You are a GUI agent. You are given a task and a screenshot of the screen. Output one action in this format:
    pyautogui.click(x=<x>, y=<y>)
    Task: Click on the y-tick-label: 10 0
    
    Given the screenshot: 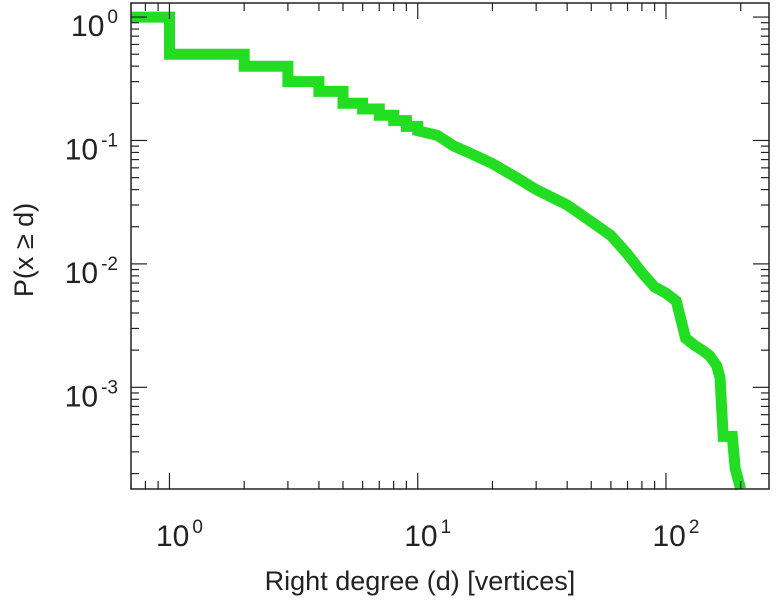 What is the action you would take?
    pyautogui.click(x=94, y=25)
    